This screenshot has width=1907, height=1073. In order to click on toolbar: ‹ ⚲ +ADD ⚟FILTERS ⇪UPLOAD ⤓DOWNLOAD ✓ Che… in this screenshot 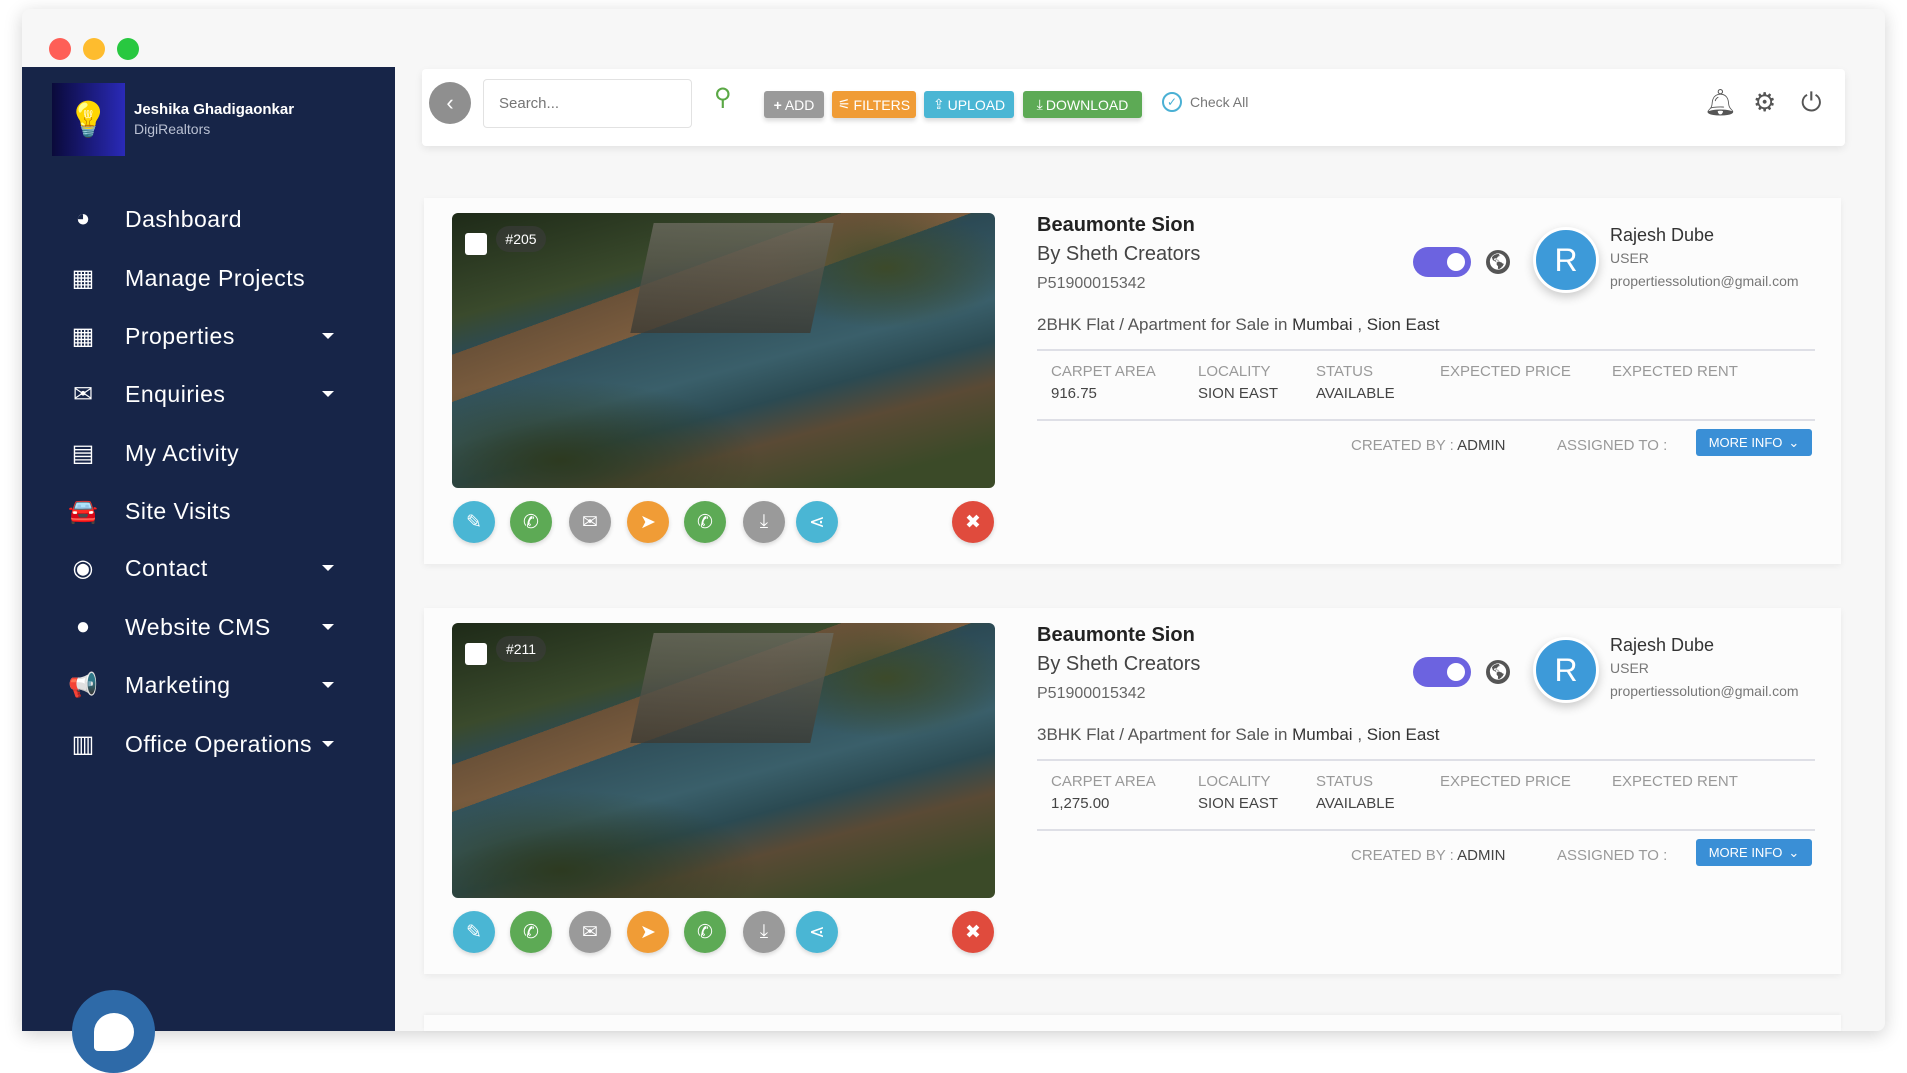, I will do `click(1133, 107)`.